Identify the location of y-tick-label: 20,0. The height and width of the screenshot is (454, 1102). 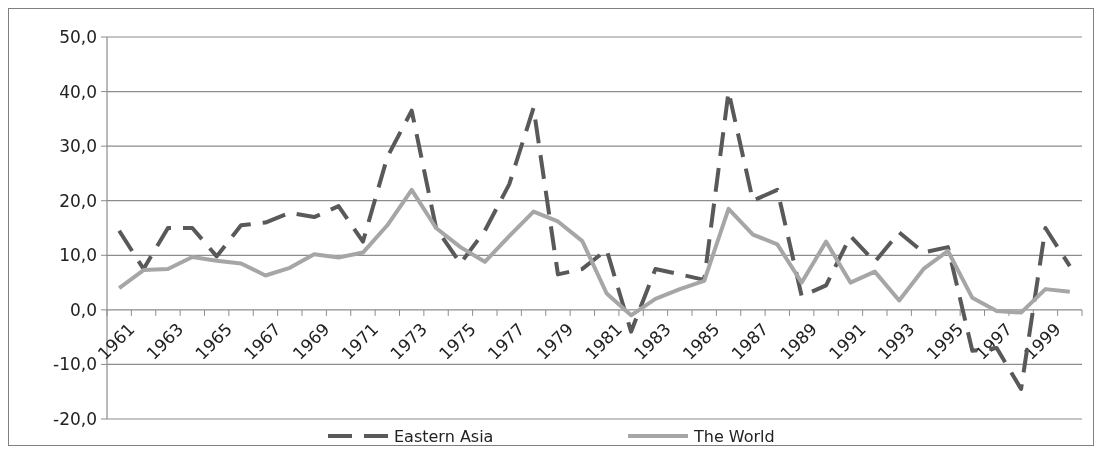
(78, 200).